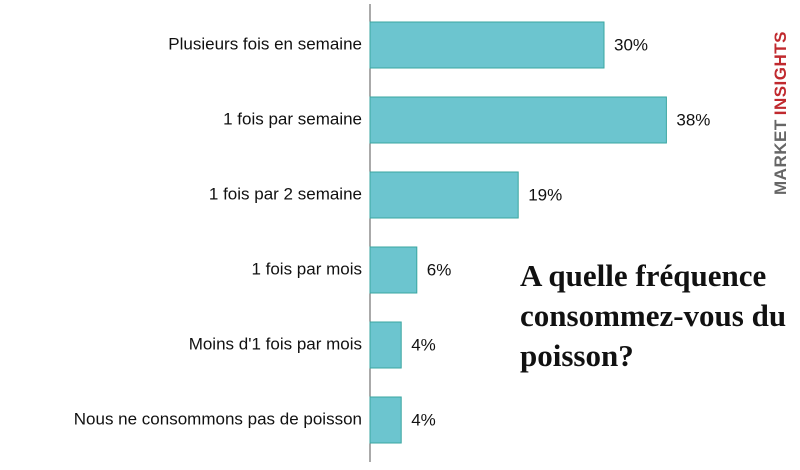 This screenshot has width=800, height=470. I want to click on category-label: Nous ne consommons pas de poisson, so click(218, 418).